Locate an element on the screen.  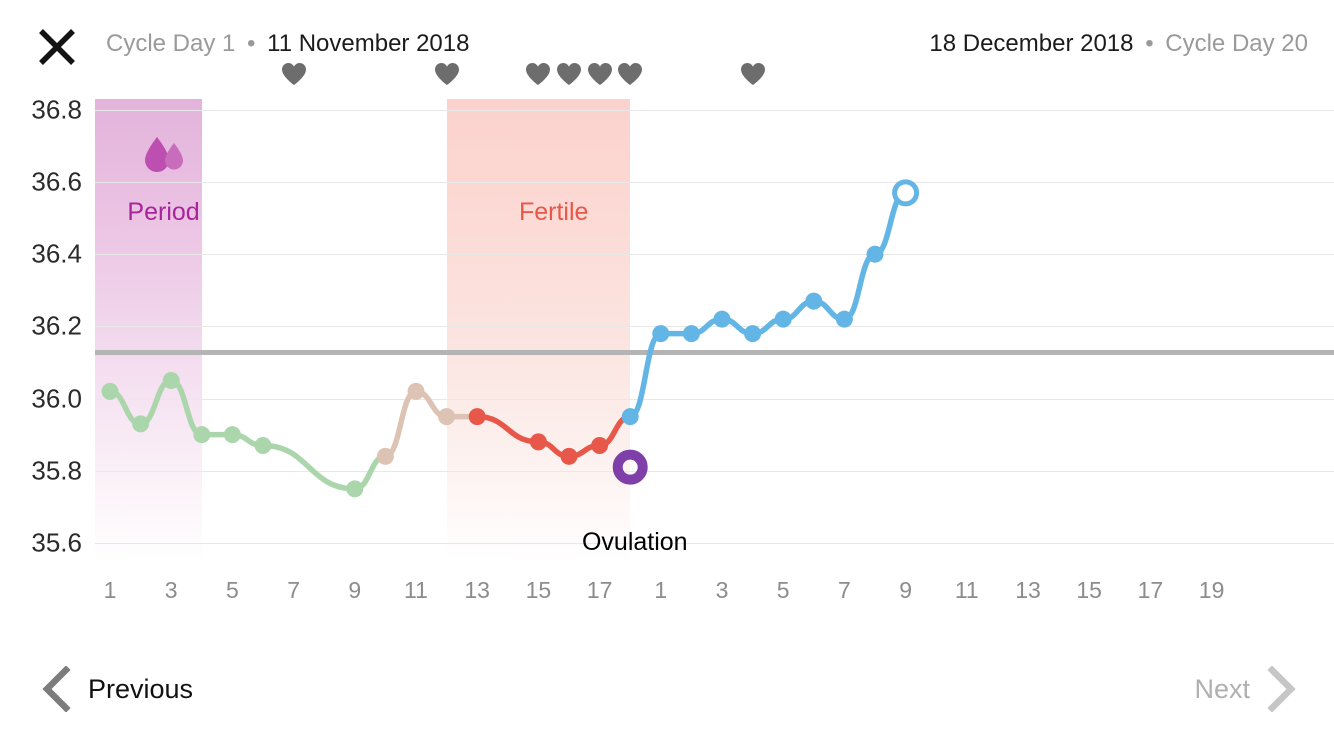
chevron-left-icon is located at coordinates (56, 689).